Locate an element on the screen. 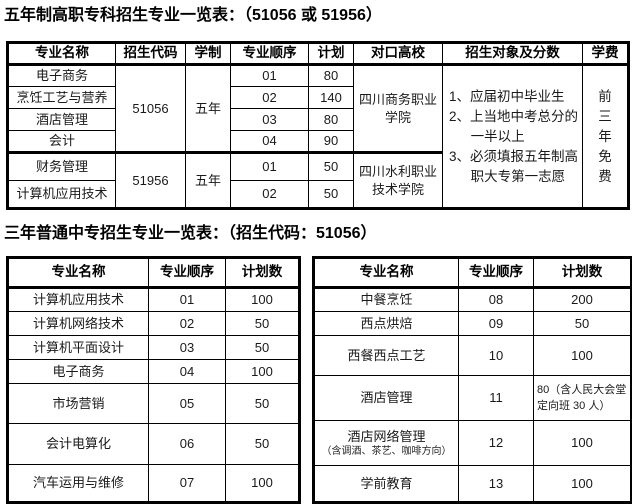 This screenshot has height=504, width=632. major-name: 西点烘焙 is located at coordinates (386, 323).